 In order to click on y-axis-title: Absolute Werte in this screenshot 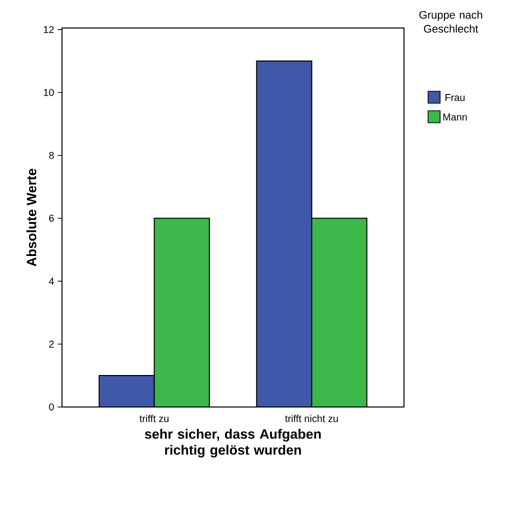, I will do `click(31, 217)`.